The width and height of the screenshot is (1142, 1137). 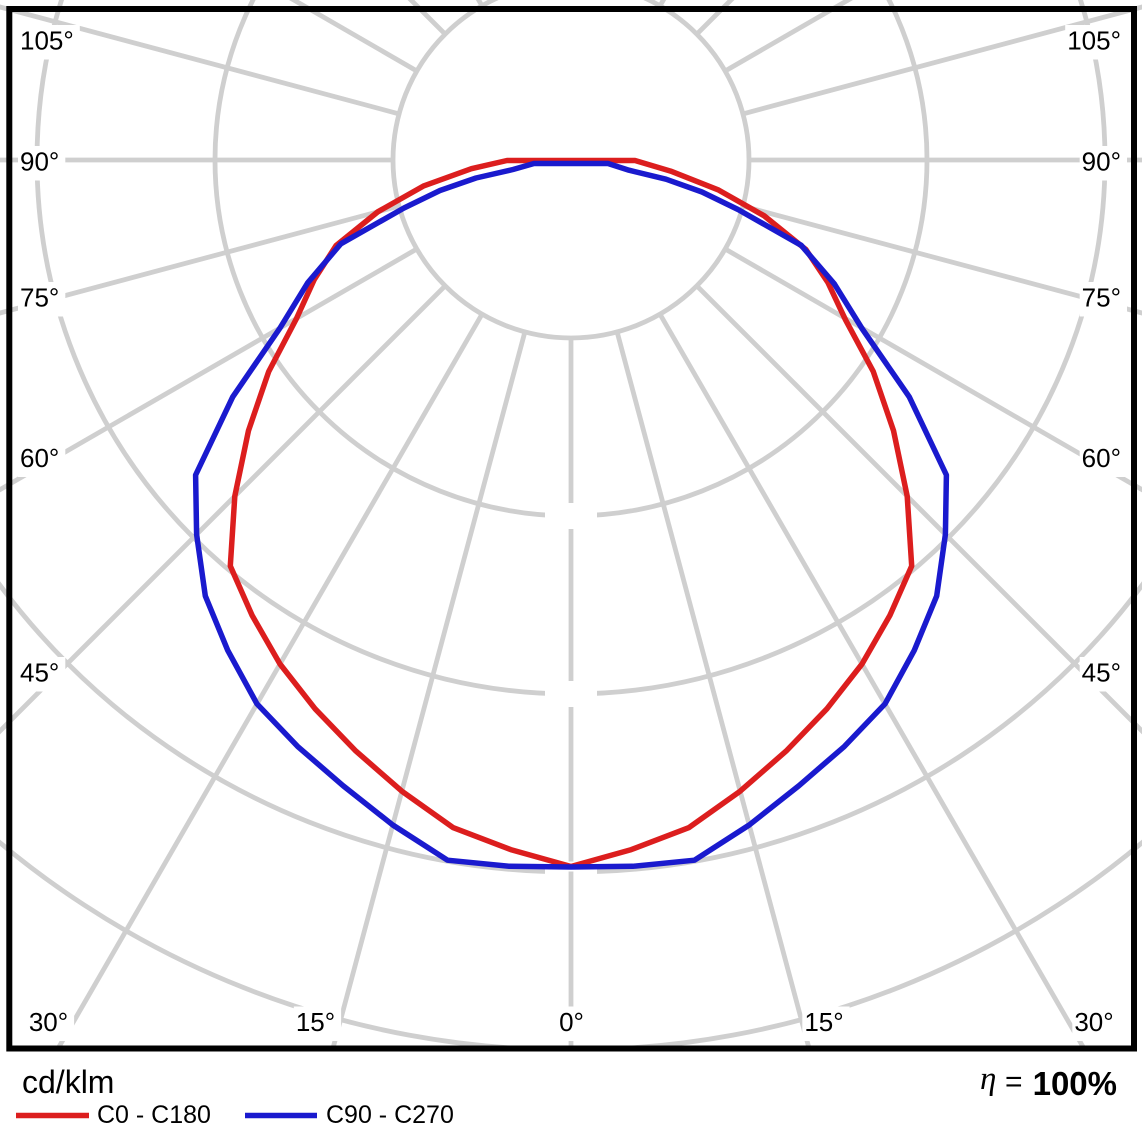 What do you see at coordinates (1075, 1083) in the screenshot?
I see `svg-text: 100%` at bounding box center [1075, 1083].